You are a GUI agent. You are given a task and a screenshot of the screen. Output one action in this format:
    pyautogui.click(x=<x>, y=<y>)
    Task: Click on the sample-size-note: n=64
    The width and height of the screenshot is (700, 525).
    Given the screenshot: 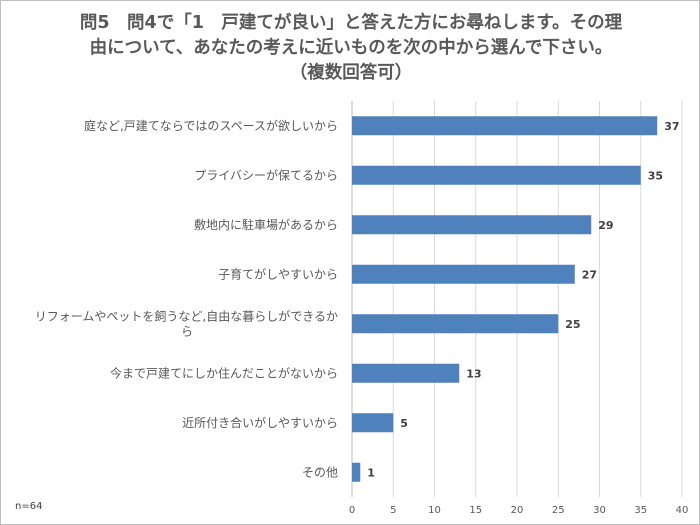 What is the action you would take?
    pyautogui.click(x=29, y=506)
    